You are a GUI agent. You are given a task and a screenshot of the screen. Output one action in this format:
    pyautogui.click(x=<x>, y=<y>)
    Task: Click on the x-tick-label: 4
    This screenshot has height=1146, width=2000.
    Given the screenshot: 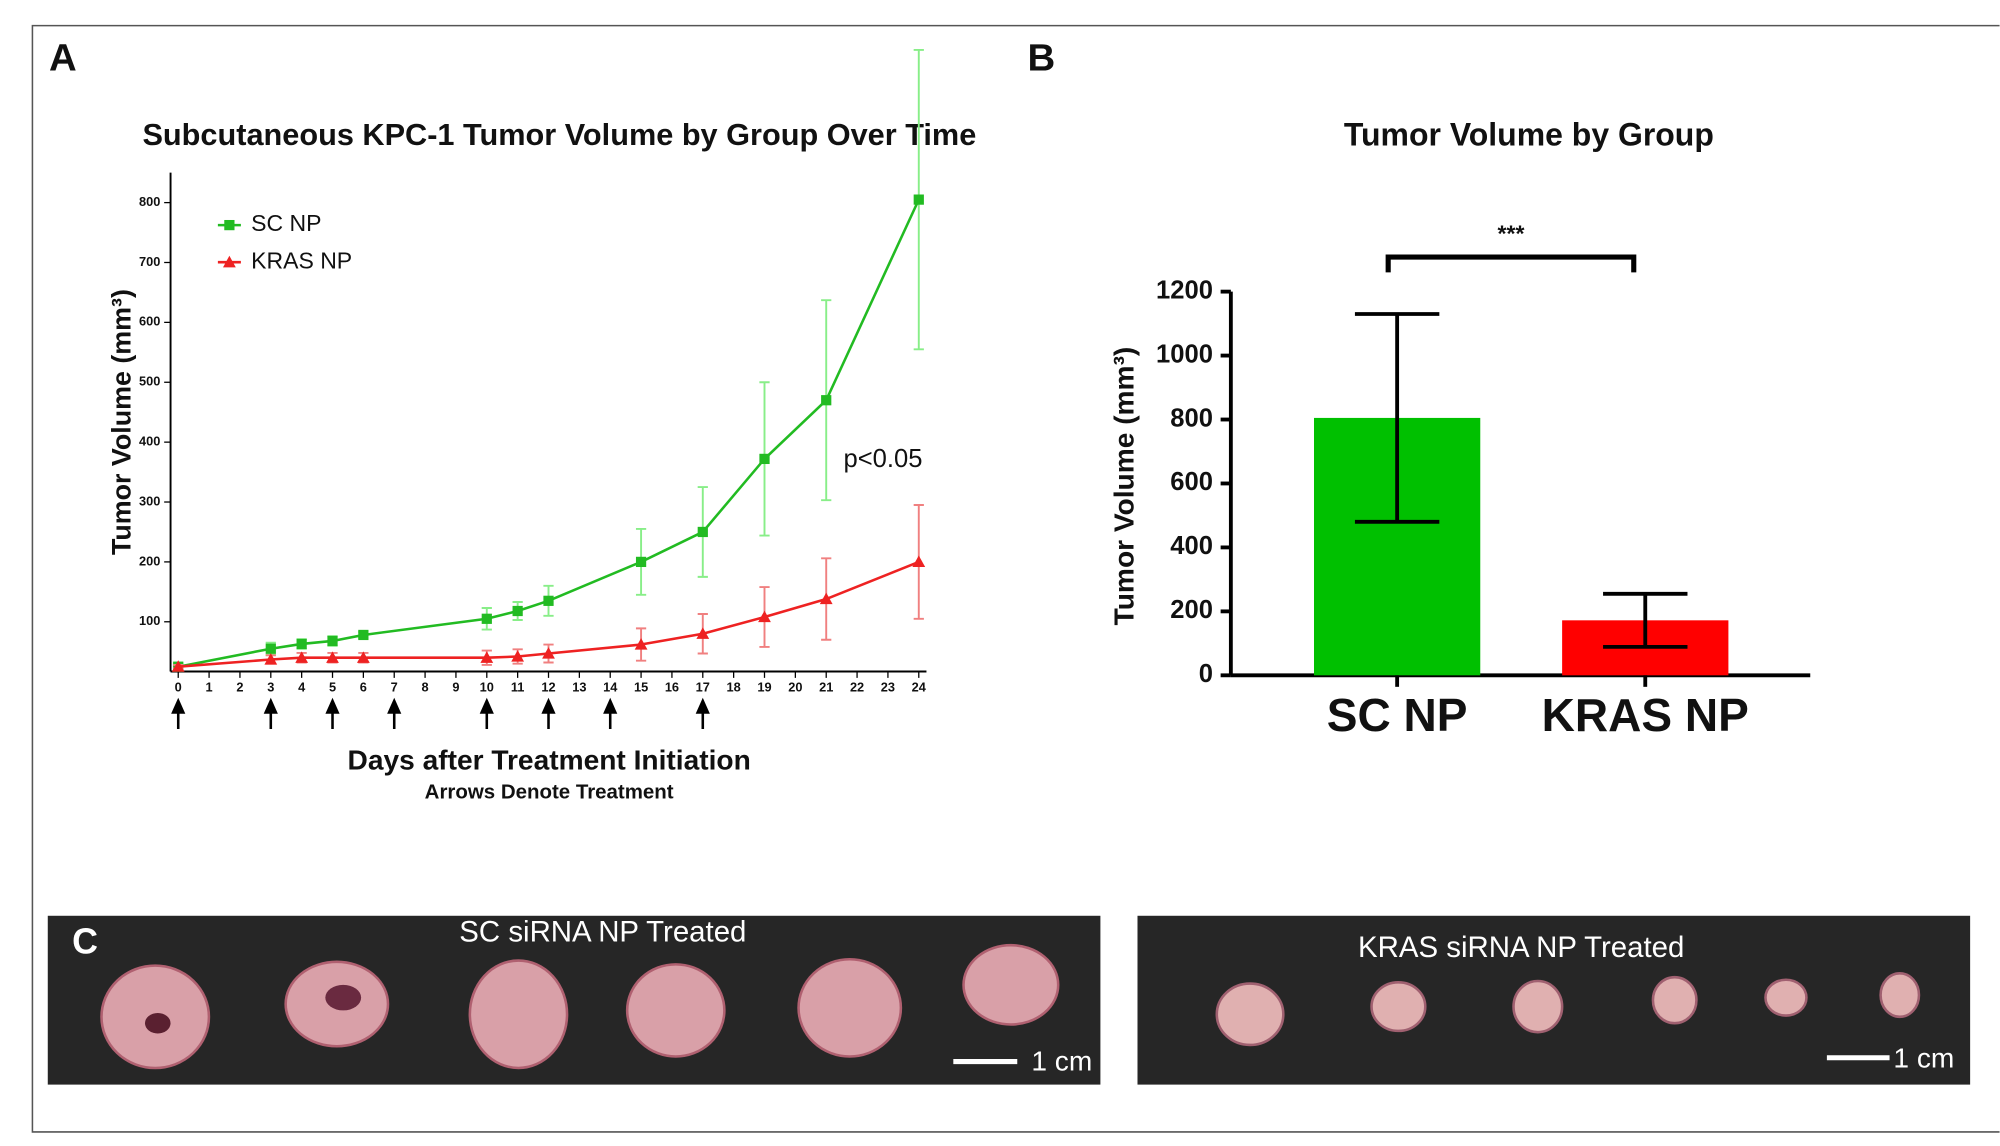 What is the action you would take?
    pyautogui.click(x=302, y=686)
    